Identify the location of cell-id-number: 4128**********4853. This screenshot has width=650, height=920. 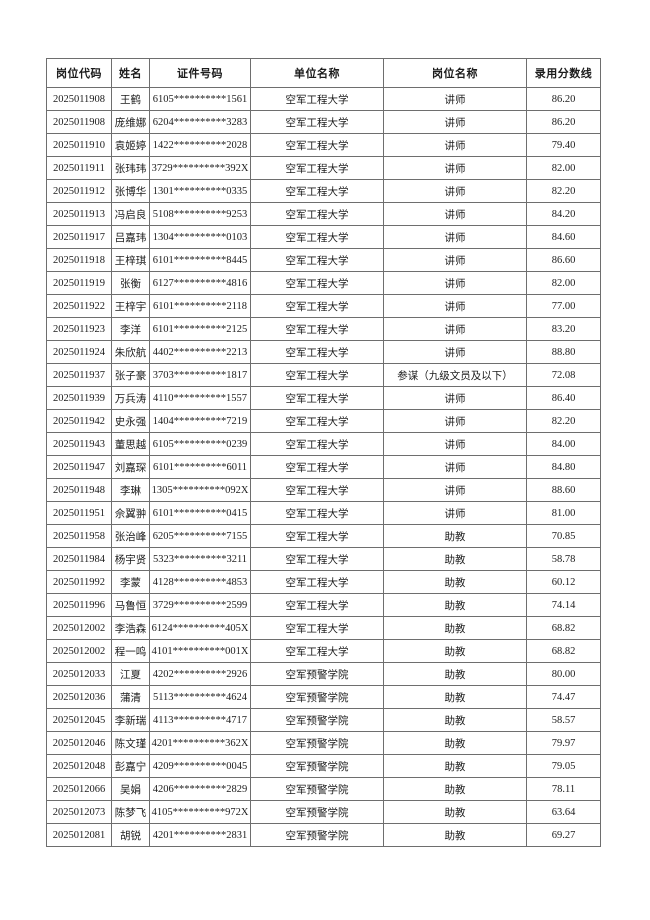
(200, 582).